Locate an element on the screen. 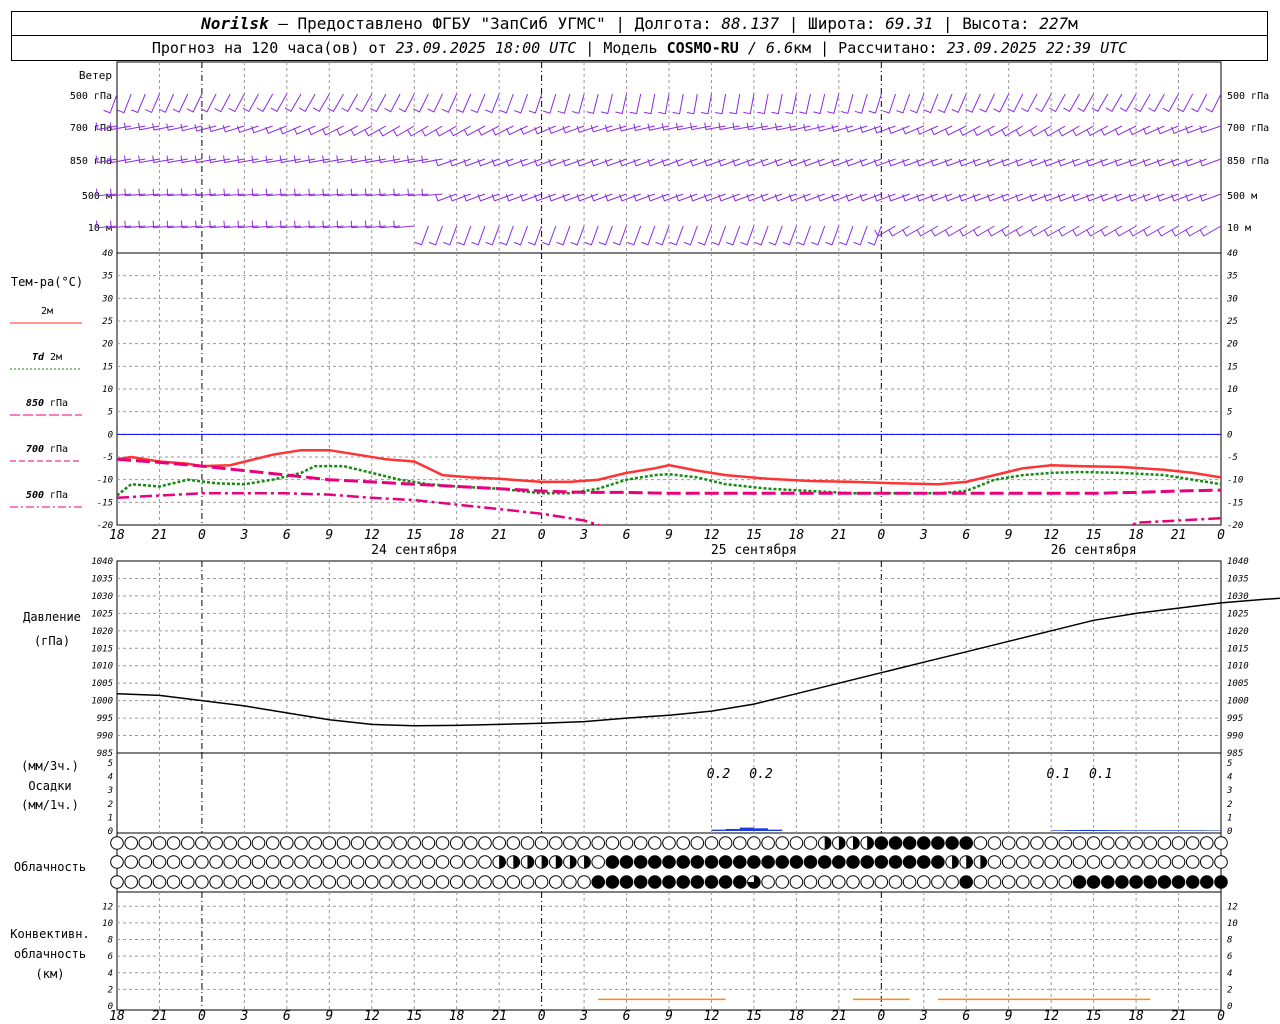 The image size is (1280, 1024). precip-title: Осадки is located at coordinates (49, 786).